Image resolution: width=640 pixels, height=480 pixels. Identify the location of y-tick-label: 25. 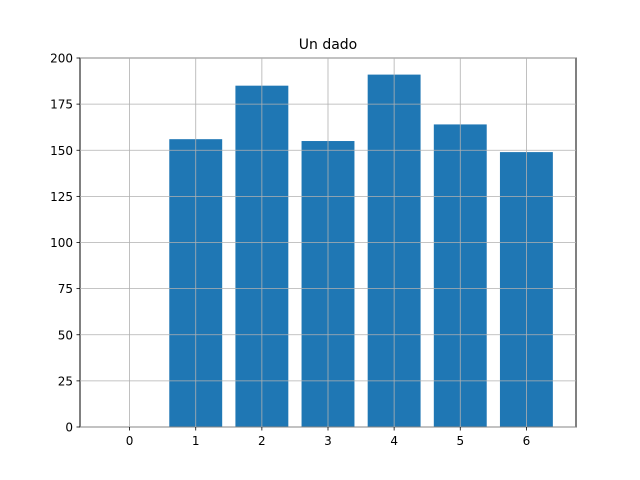
(65, 381).